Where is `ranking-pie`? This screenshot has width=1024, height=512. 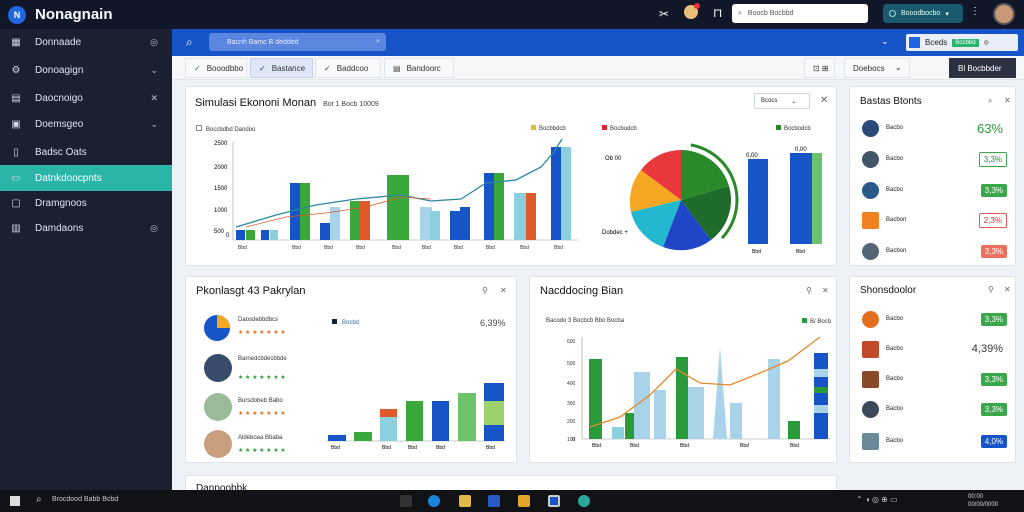
ranking-pie is located at coordinates (217, 328).